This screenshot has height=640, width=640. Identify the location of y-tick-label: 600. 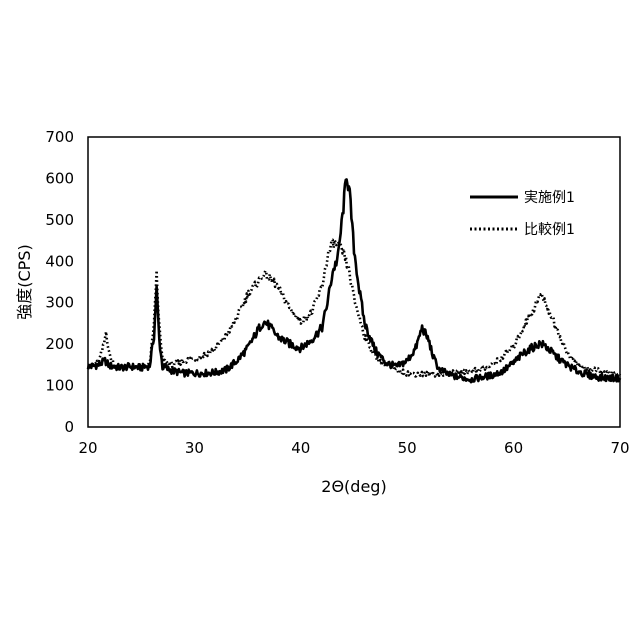
(59, 178).